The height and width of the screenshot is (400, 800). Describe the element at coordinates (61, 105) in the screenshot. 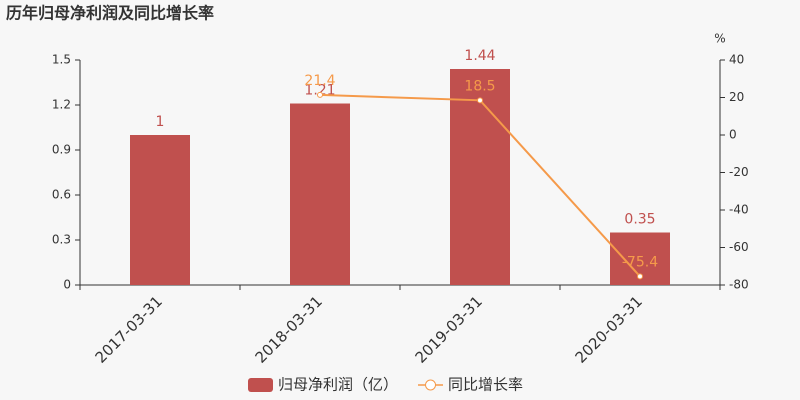

I see `y-tick-label: 1.2` at that location.